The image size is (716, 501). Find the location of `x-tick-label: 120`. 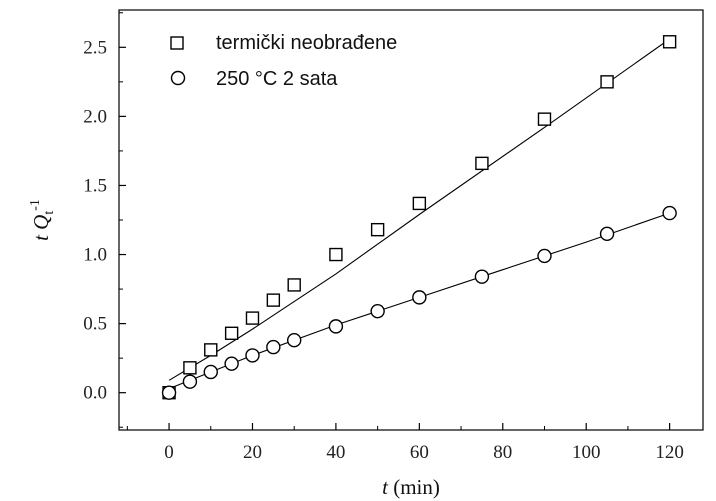

x-tick-label: 120 is located at coordinates (669, 452).